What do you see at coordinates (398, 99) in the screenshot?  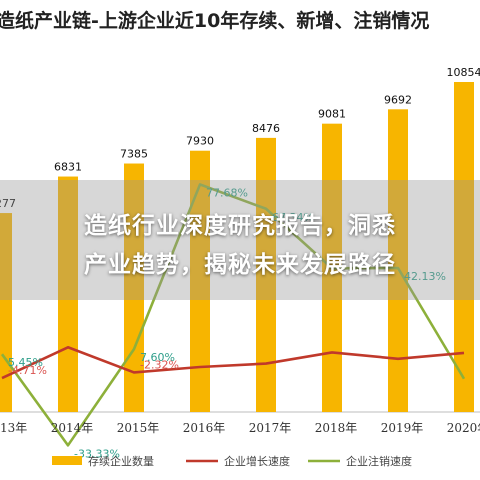 I see `bar-label-2019年: 9692` at bounding box center [398, 99].